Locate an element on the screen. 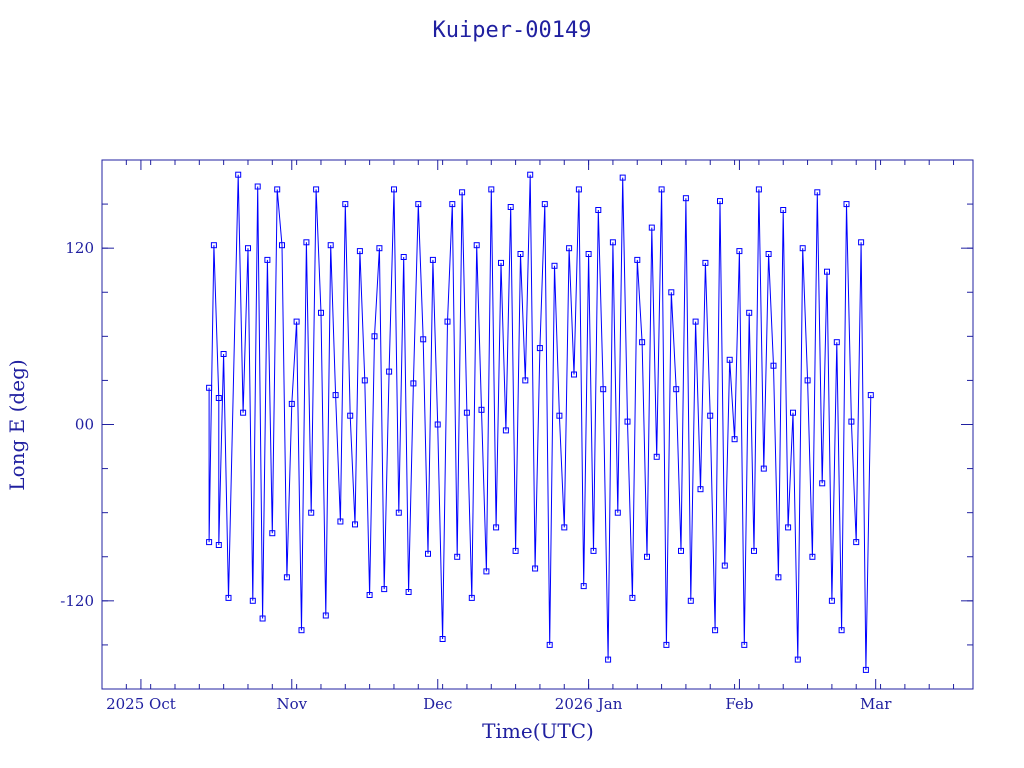 This screenshot has width=1024, height=768. x-tick-label: Nov is located at coordinates (291, 704).